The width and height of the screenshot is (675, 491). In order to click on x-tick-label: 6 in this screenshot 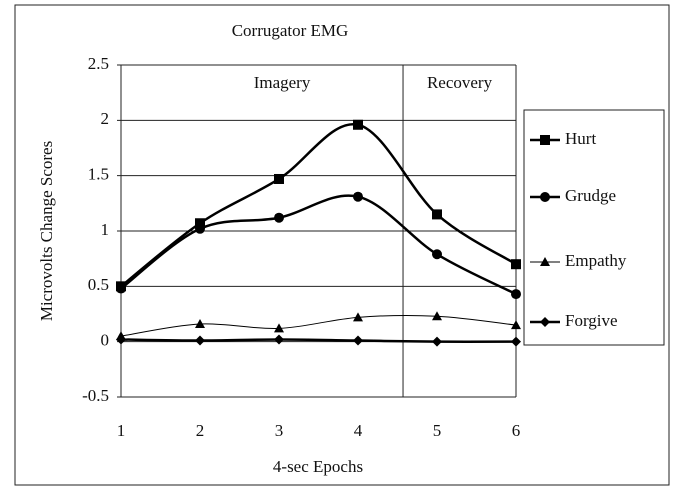, I will do `click(516, 430)`.